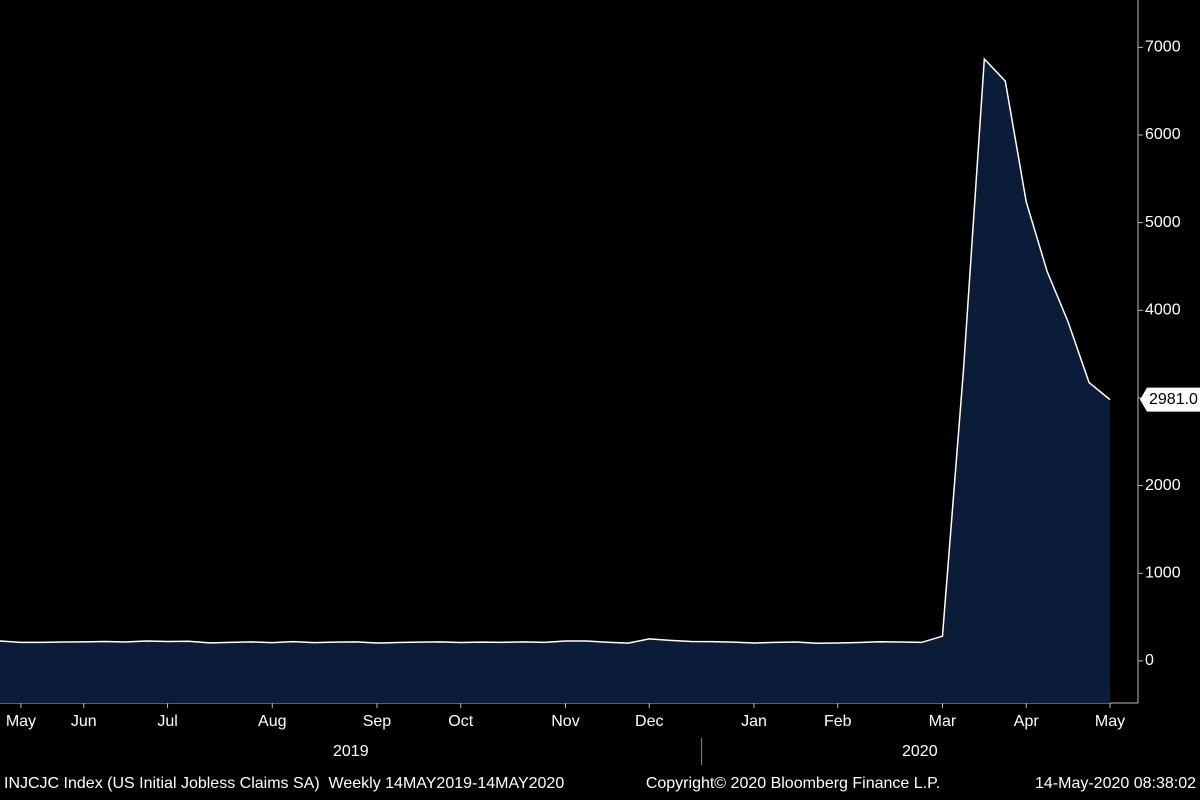 The height and width of the screenshot is (800, 1200). I want to click on value-label: 2981.0, so click(1173, 399).